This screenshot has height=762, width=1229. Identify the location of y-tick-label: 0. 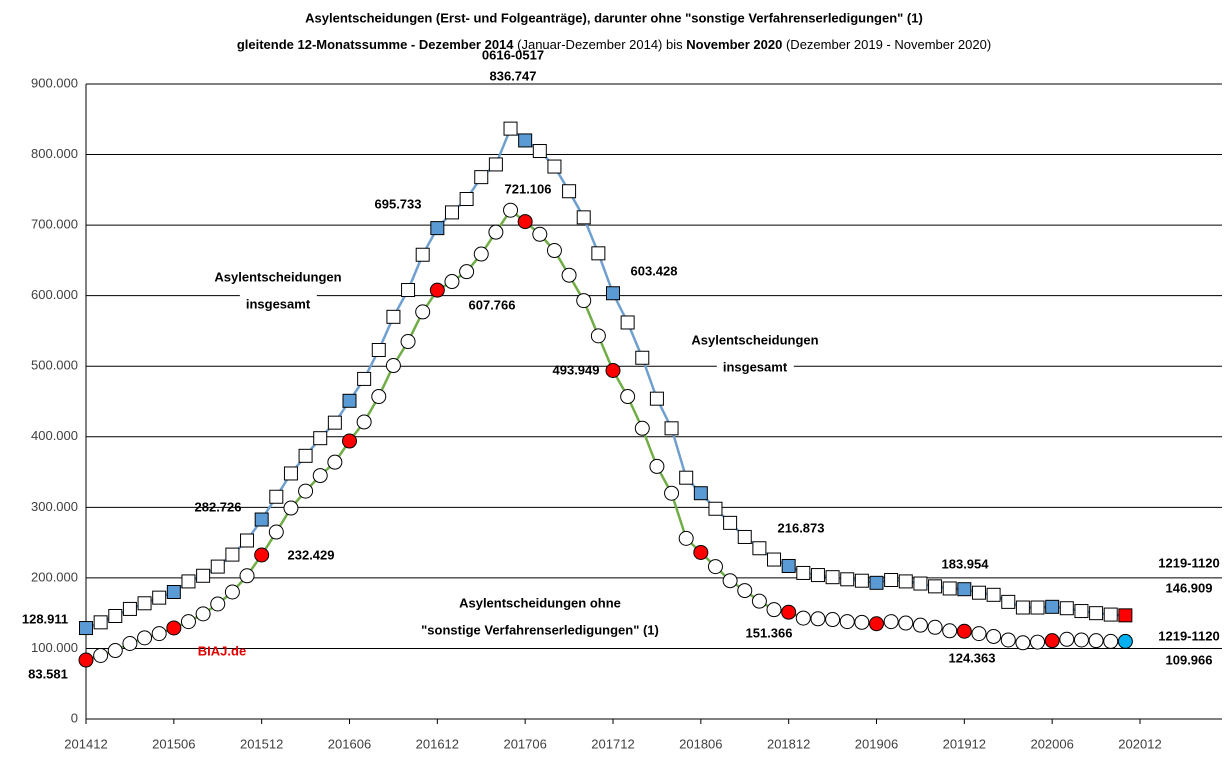
(74, 717).